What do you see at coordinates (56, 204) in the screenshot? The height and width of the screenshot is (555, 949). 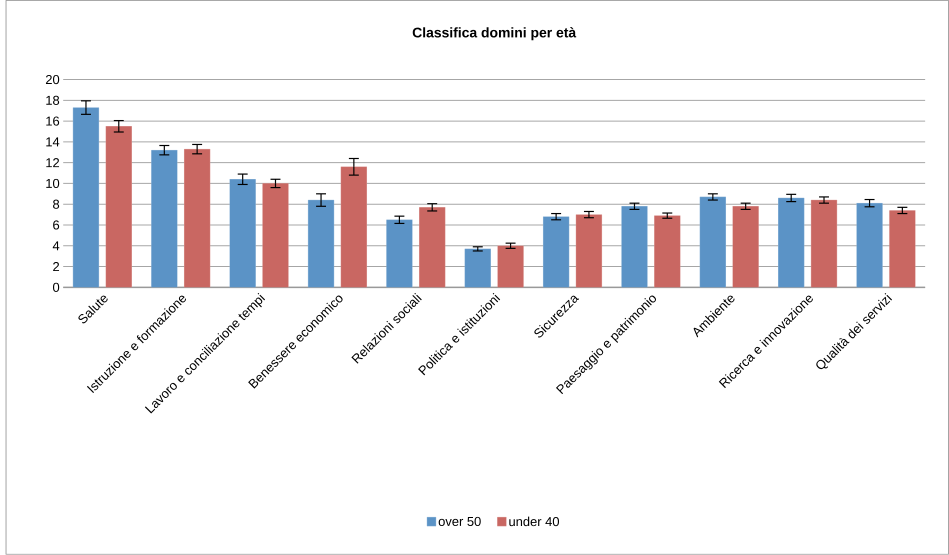 I see `y-tick-label: 8` at bounding box center [56, 204].